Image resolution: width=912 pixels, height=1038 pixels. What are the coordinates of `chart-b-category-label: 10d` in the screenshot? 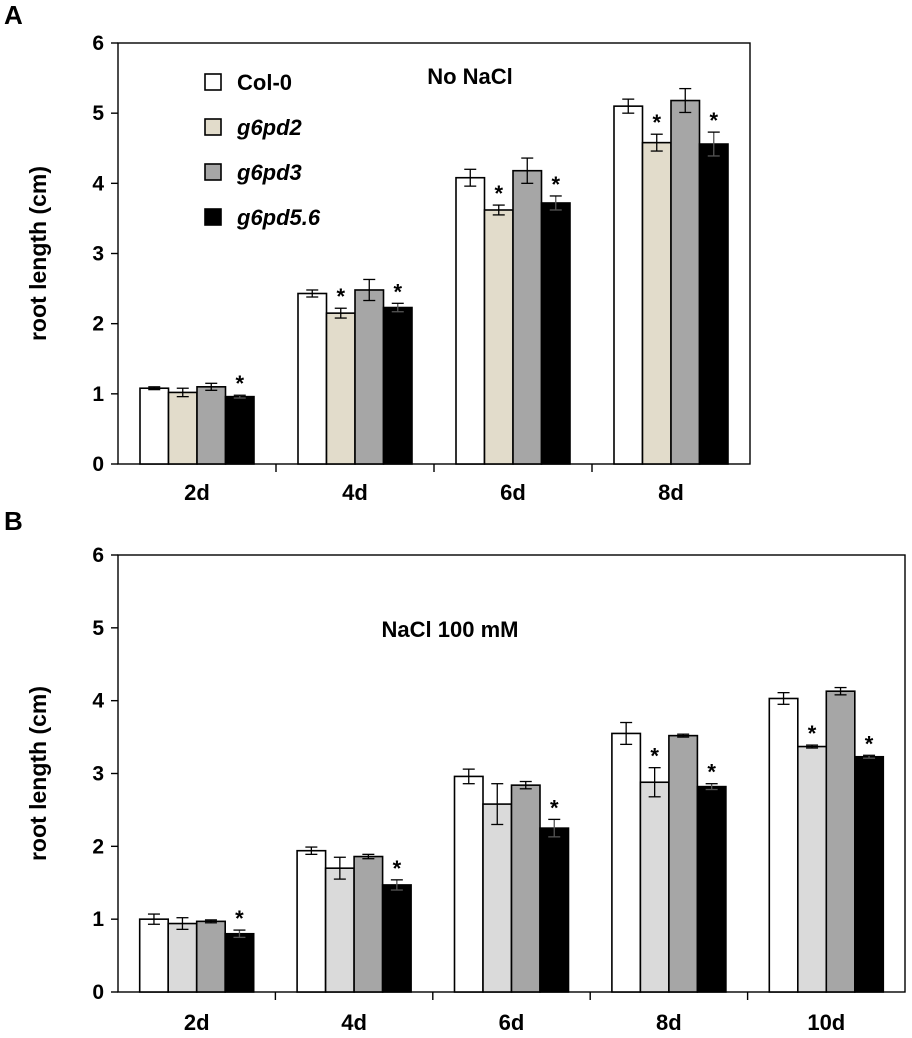 It's located at (826, 1022).